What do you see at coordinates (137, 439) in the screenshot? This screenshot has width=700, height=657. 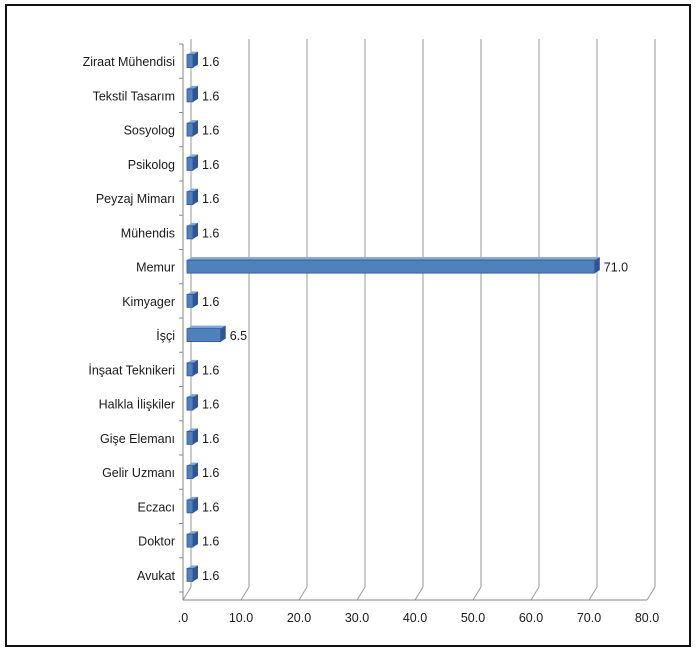 I see `category-label: Gişe Elemanı` at bounding box center [137, 439].